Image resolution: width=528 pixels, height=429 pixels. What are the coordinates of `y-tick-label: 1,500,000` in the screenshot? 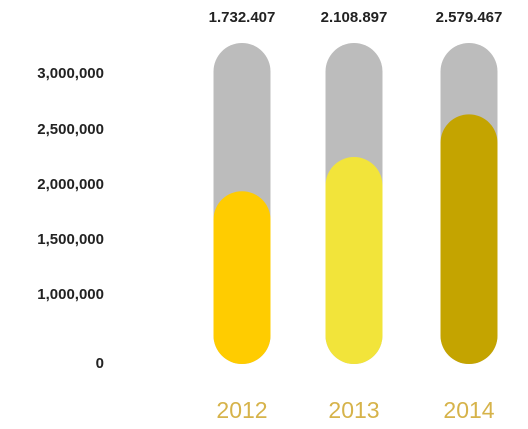 It's located at (70, 239).